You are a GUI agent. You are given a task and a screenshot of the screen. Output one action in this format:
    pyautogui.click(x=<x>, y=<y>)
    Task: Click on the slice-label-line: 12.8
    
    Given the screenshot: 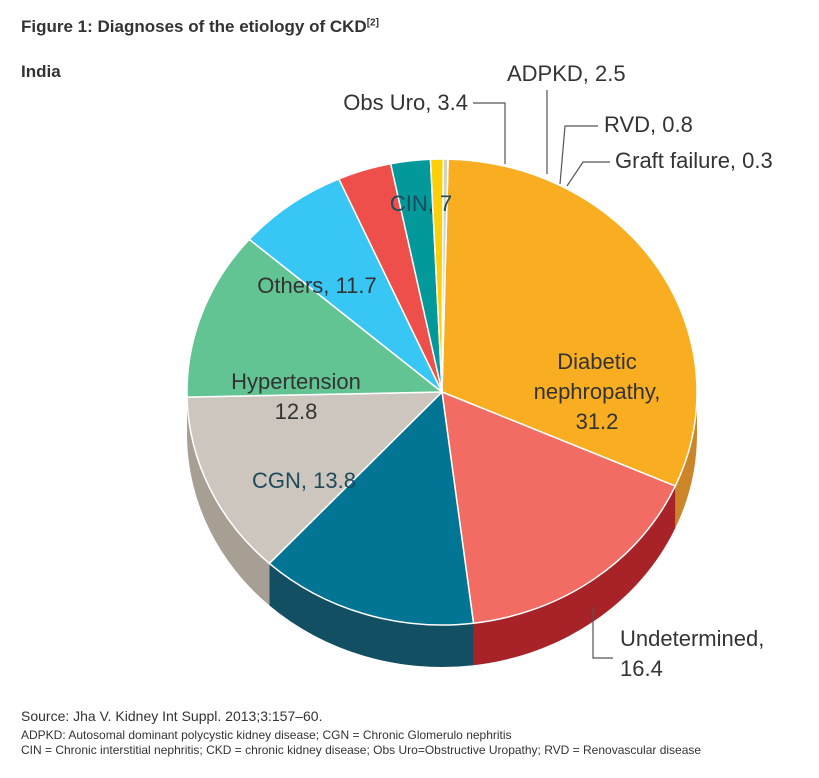 What is the action you would take?
    pyautogui.click(x=296, y=411)
    